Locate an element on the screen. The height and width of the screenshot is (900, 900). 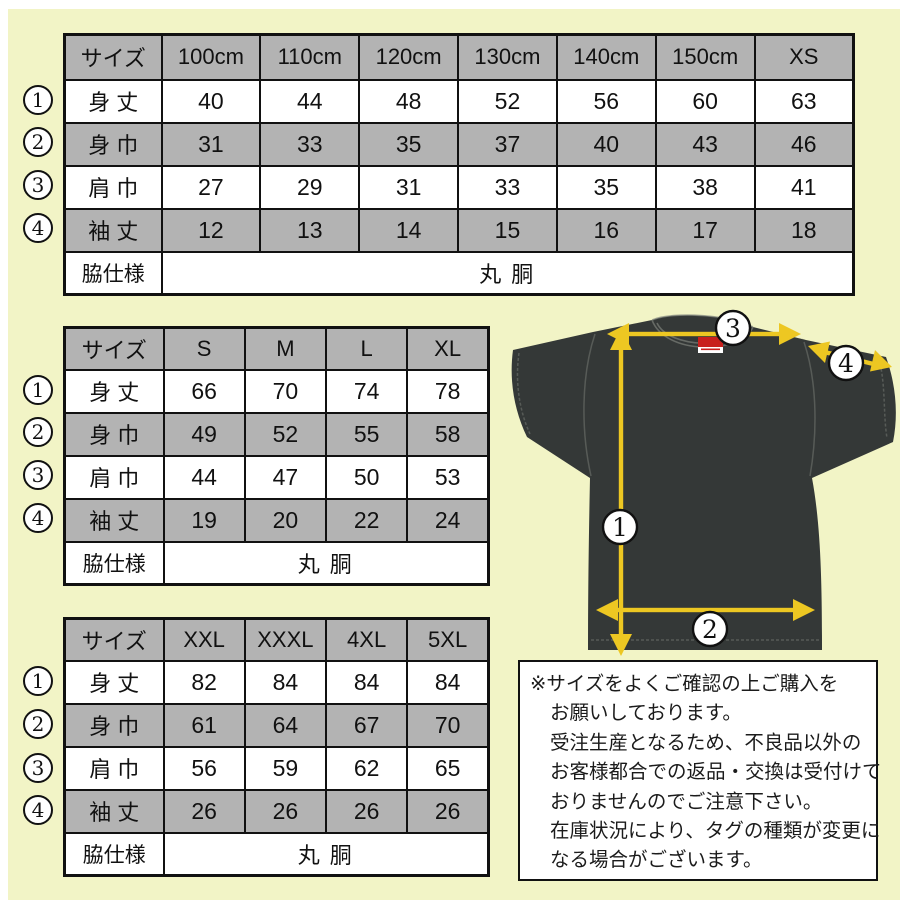
table-row: 身 丈 82 84 84 84 is located at coordinates (276, 682).